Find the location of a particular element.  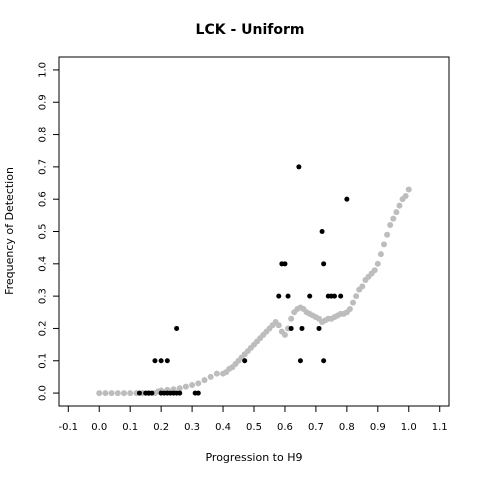

x-tick-label: 1.1 is located at coordinates (440, 427).